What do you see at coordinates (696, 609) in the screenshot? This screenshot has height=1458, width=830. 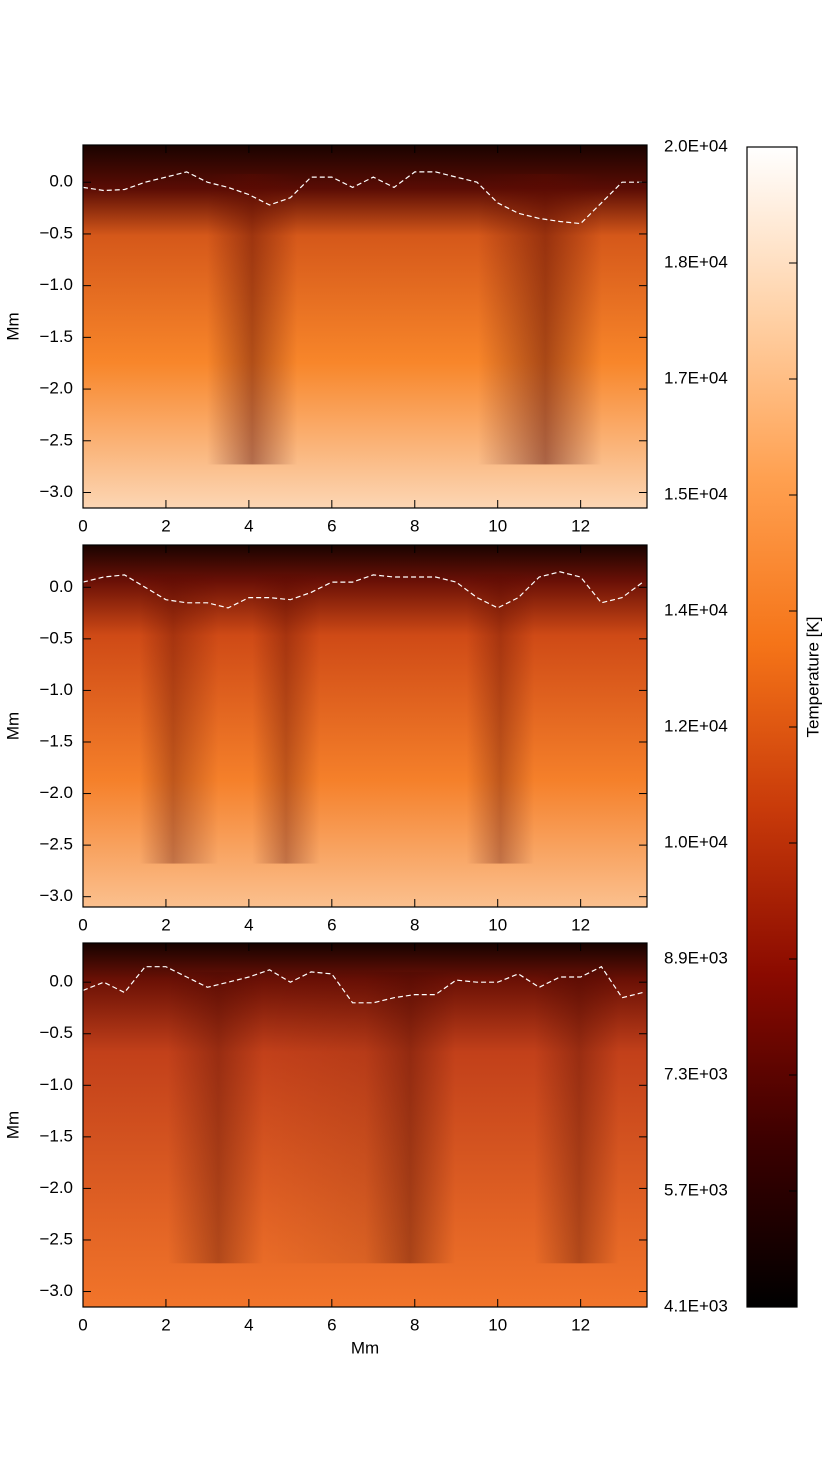 I see `colorbar-tick-label: 1.4E+04` at bounding box center [696, 609].